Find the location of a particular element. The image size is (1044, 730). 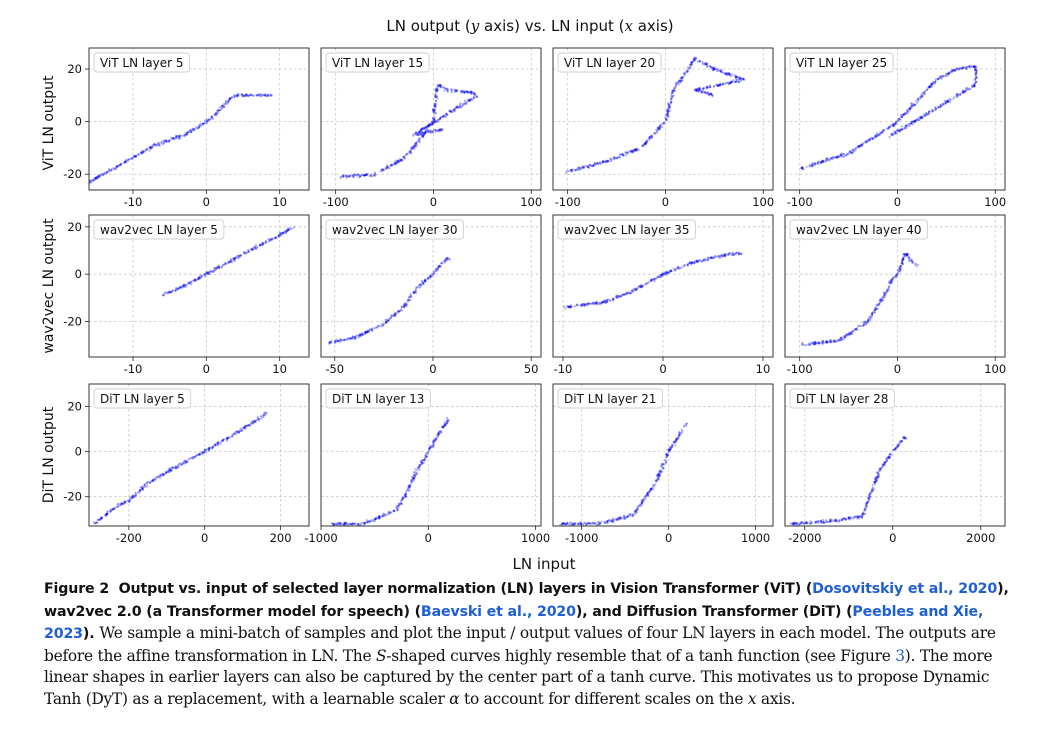

scatter-points is located at coordinates (889, 117).